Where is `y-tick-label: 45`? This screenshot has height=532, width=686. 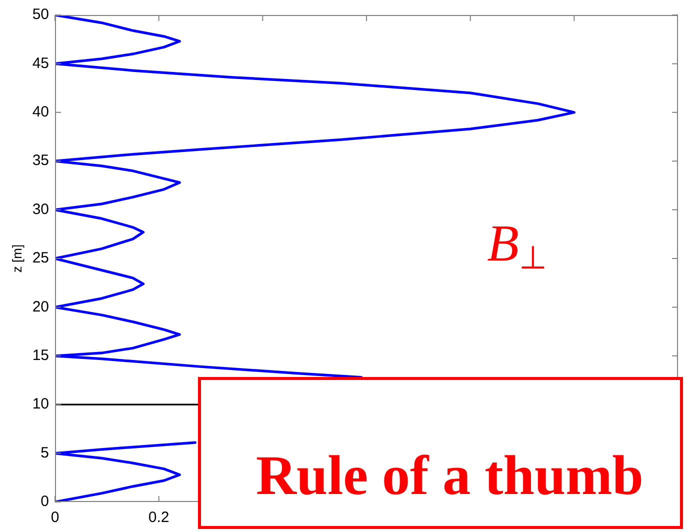
y-tick-label: 45 is located at coordinates (40, 63).